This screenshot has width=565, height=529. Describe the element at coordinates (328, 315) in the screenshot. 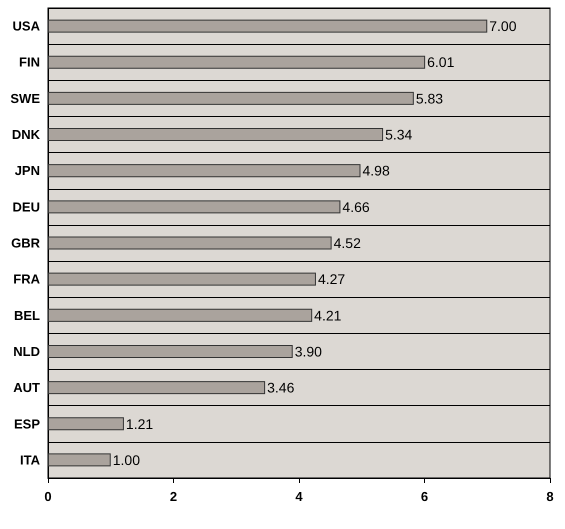

I see `data-label: 4.21` at that location.